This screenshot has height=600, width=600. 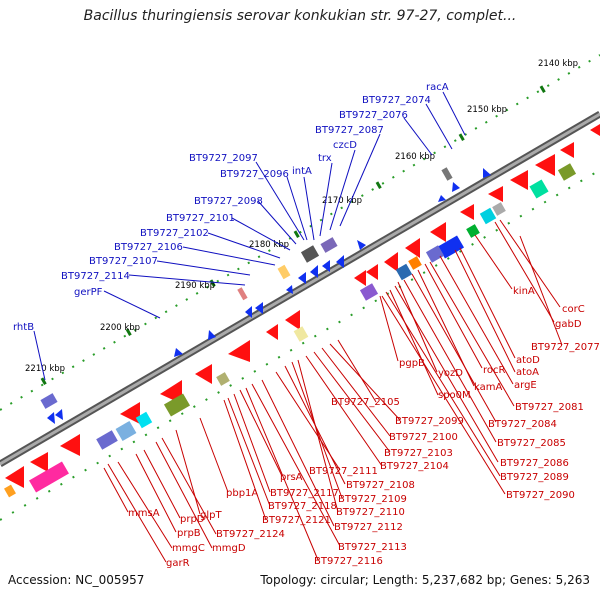 I want to click on gene-label: BT9727_2100, so click(x=423, y=437).